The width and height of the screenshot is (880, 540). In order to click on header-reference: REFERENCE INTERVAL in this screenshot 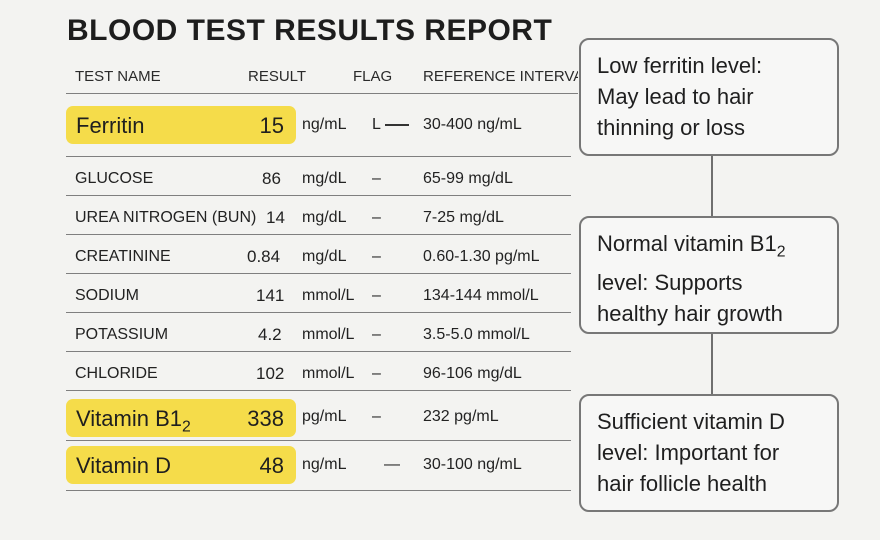, I will do `click(500, 76)`.